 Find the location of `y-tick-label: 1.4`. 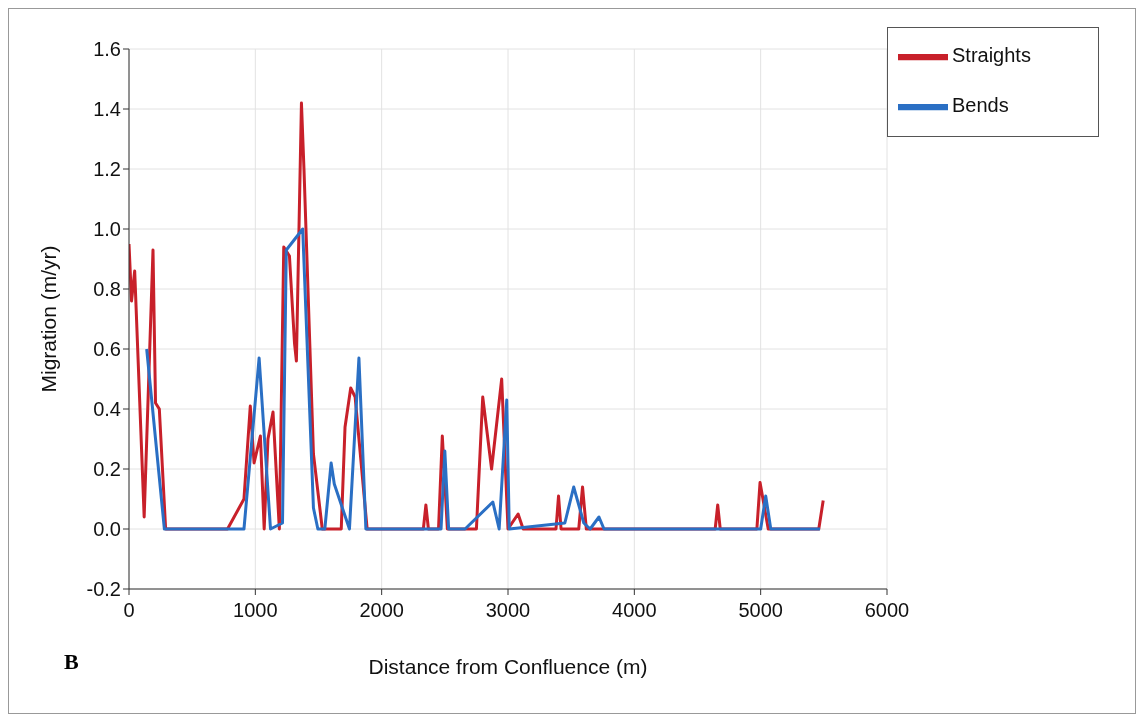

y-tick-label: 1.4 is located at coordinates (107, 109).